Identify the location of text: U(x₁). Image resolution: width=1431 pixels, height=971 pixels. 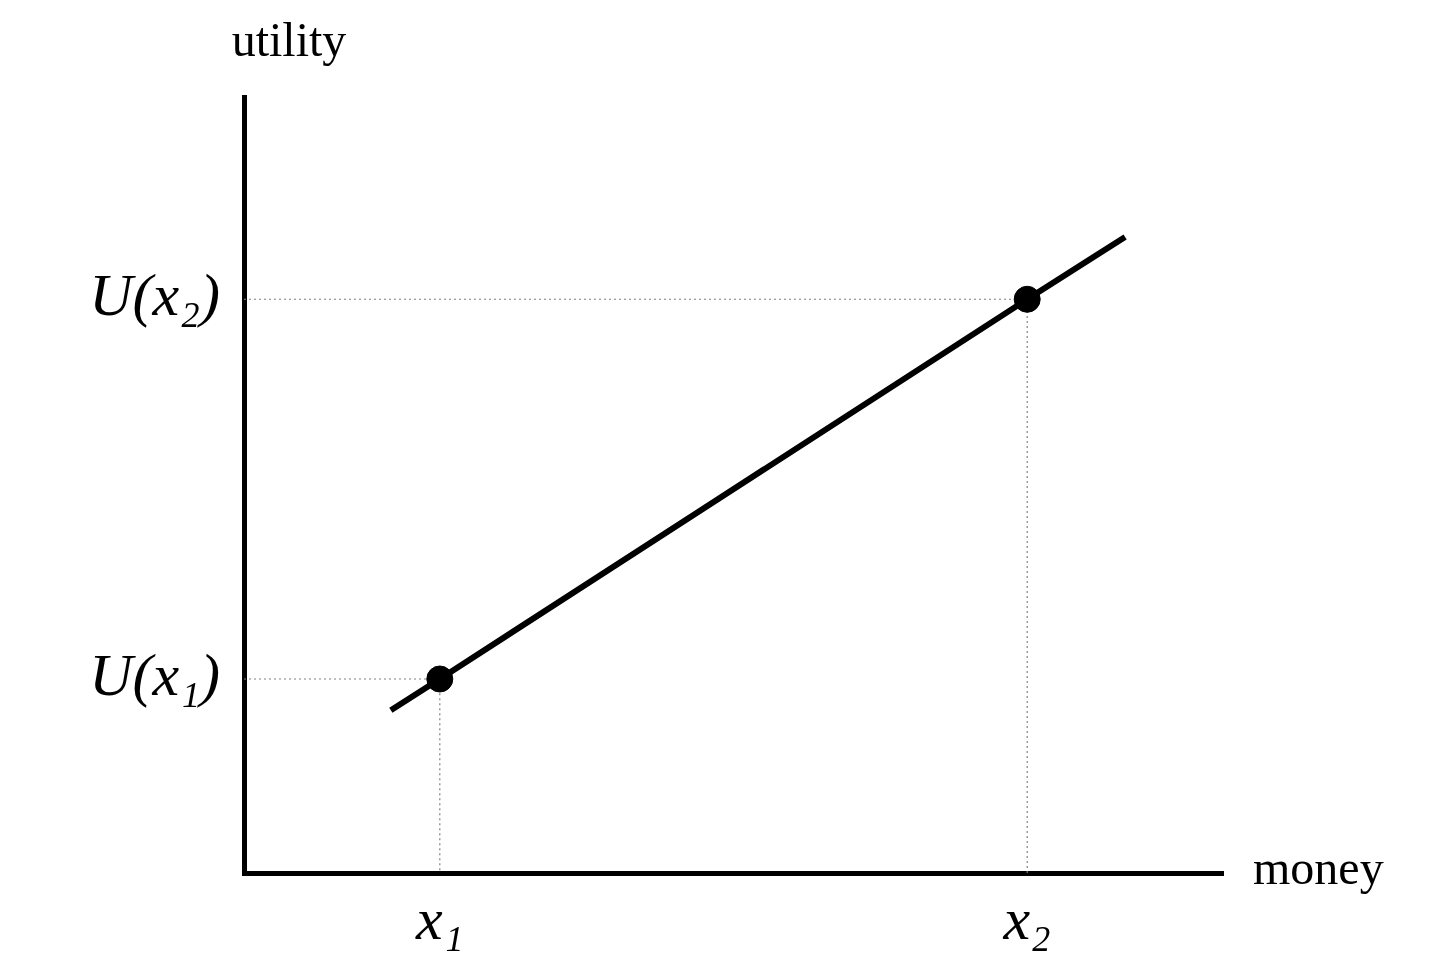
(154, 674).